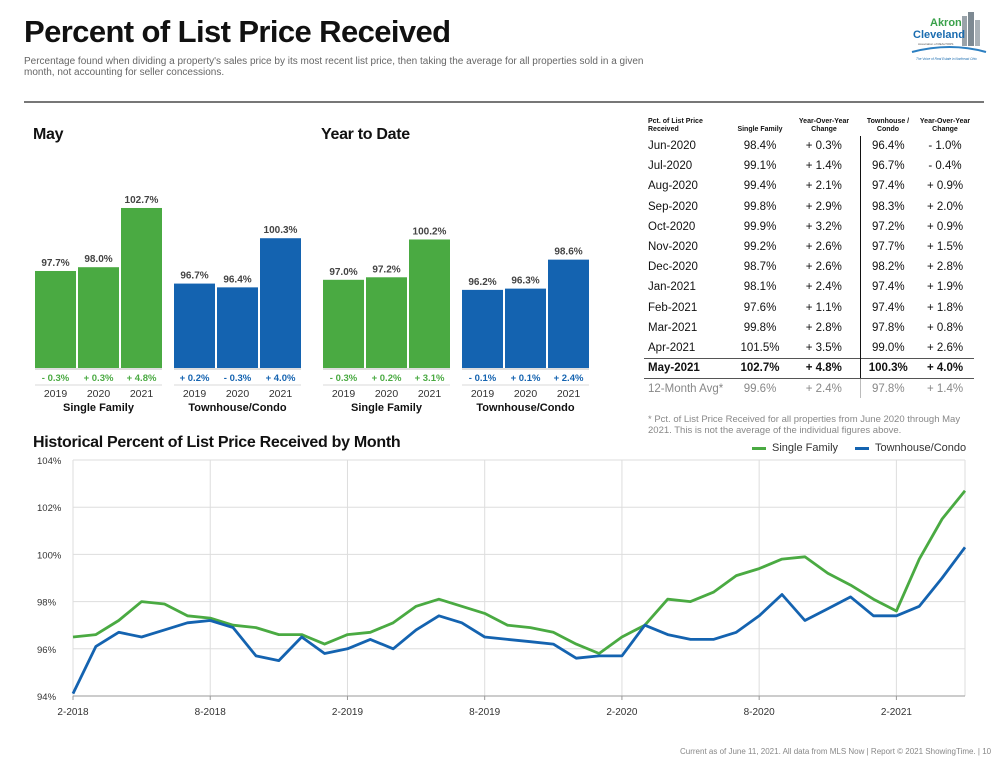  Describe the element at coordinates (365, 134) in the screenshot. I see `ytd-section-title: Year to Date` at that location.